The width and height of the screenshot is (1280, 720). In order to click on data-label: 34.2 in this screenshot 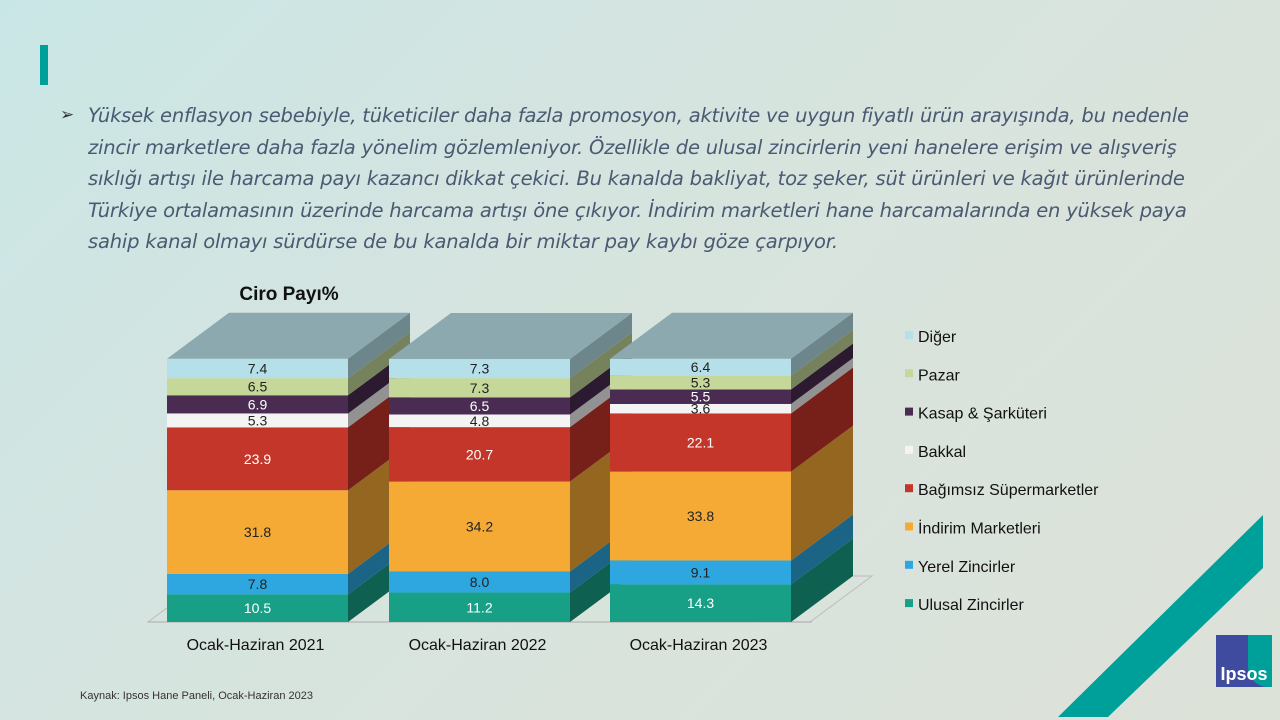, I will do `click(479, 527)`.